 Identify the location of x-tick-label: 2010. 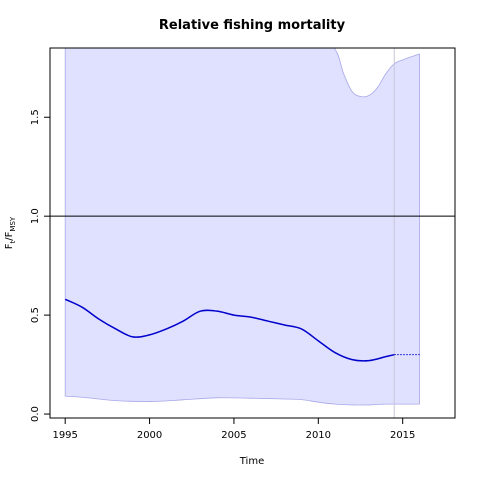
(318, 435).